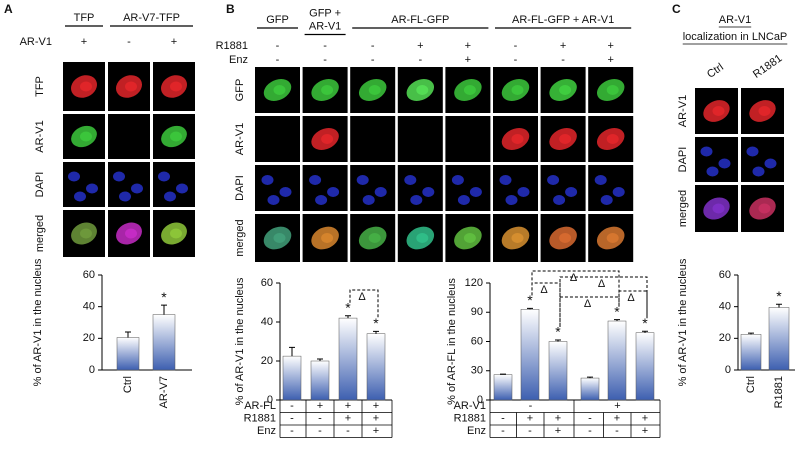  What do you see at coordinates (277, 20) in the screenshot?
I see `column-header: GFP` at bounding box center [277, 20].